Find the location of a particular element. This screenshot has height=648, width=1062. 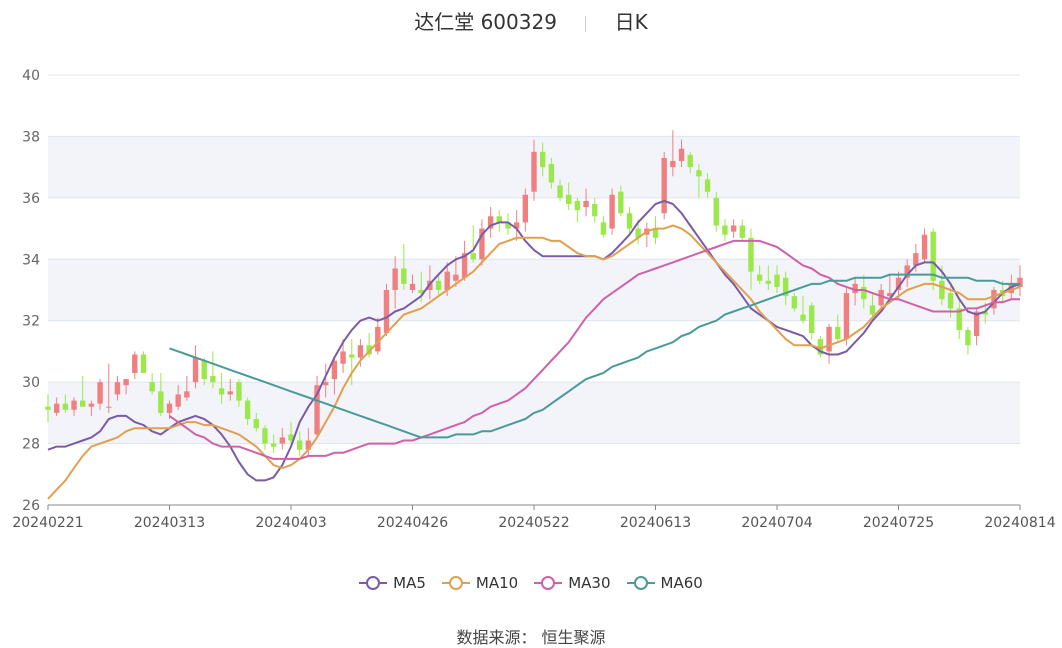

chart-title: 达仁堂 600329 日K is located at coordinates (531, 20).